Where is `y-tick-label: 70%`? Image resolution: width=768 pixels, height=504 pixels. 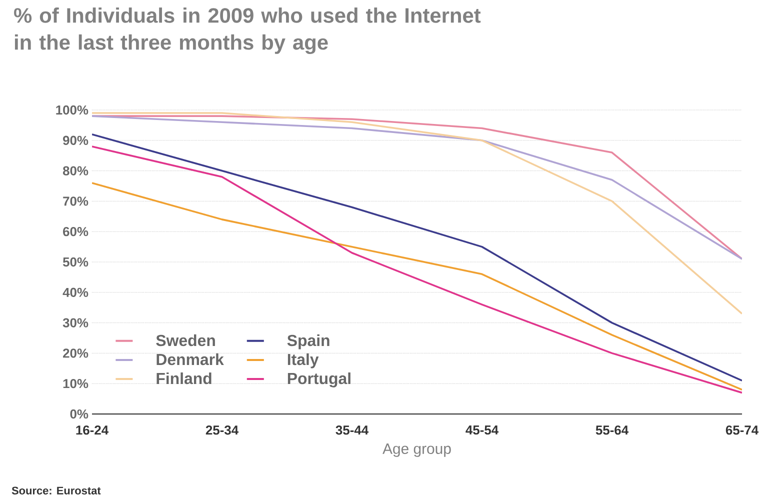 y-tick-label: 70% is located at coordinates (75, 201).